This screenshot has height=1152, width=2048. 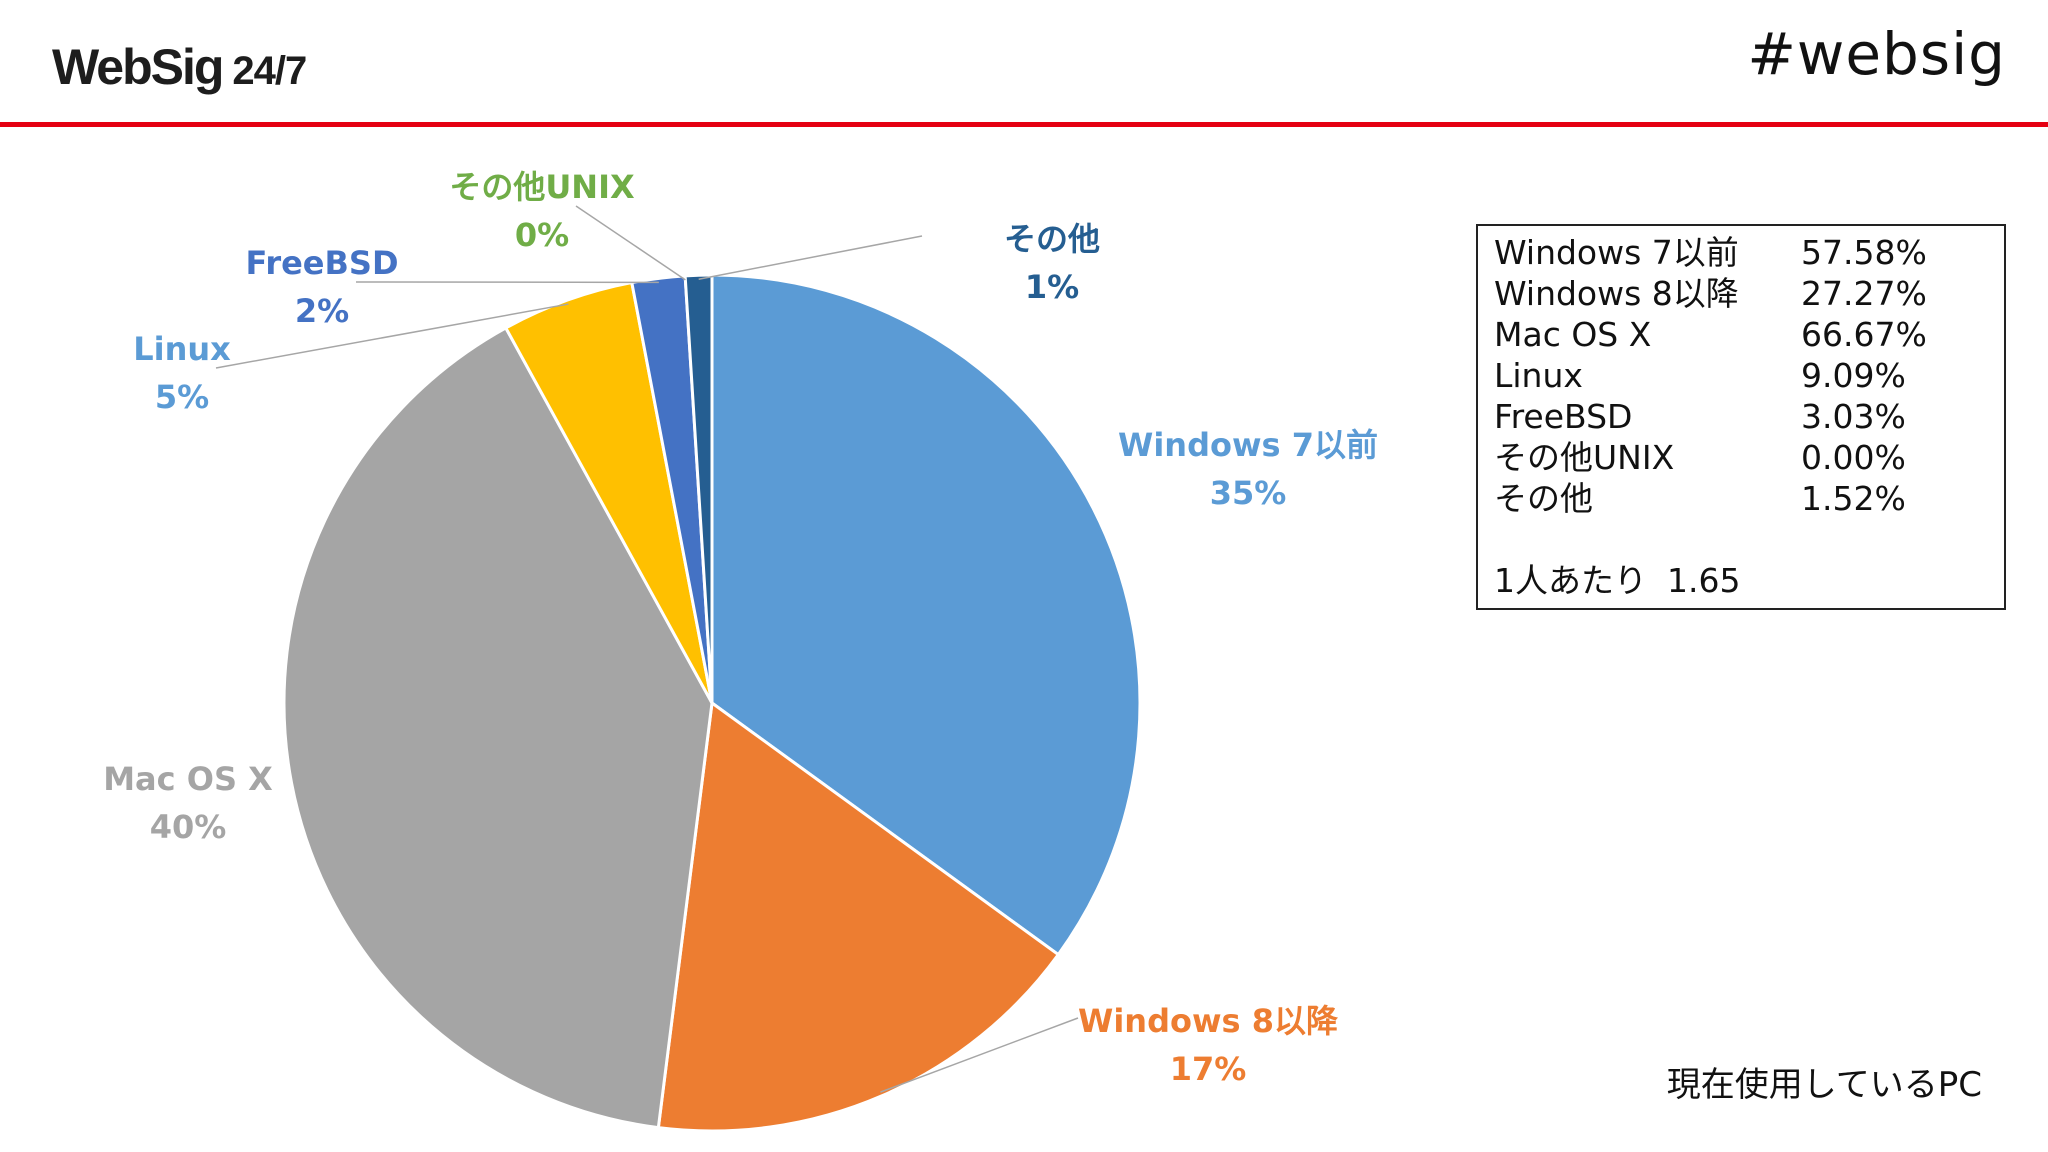 What do you see at coordinates (1616, 252) in the screenshot?
I see `summary-row-name: Windows 7以前` at bounding box center [1616, 252].